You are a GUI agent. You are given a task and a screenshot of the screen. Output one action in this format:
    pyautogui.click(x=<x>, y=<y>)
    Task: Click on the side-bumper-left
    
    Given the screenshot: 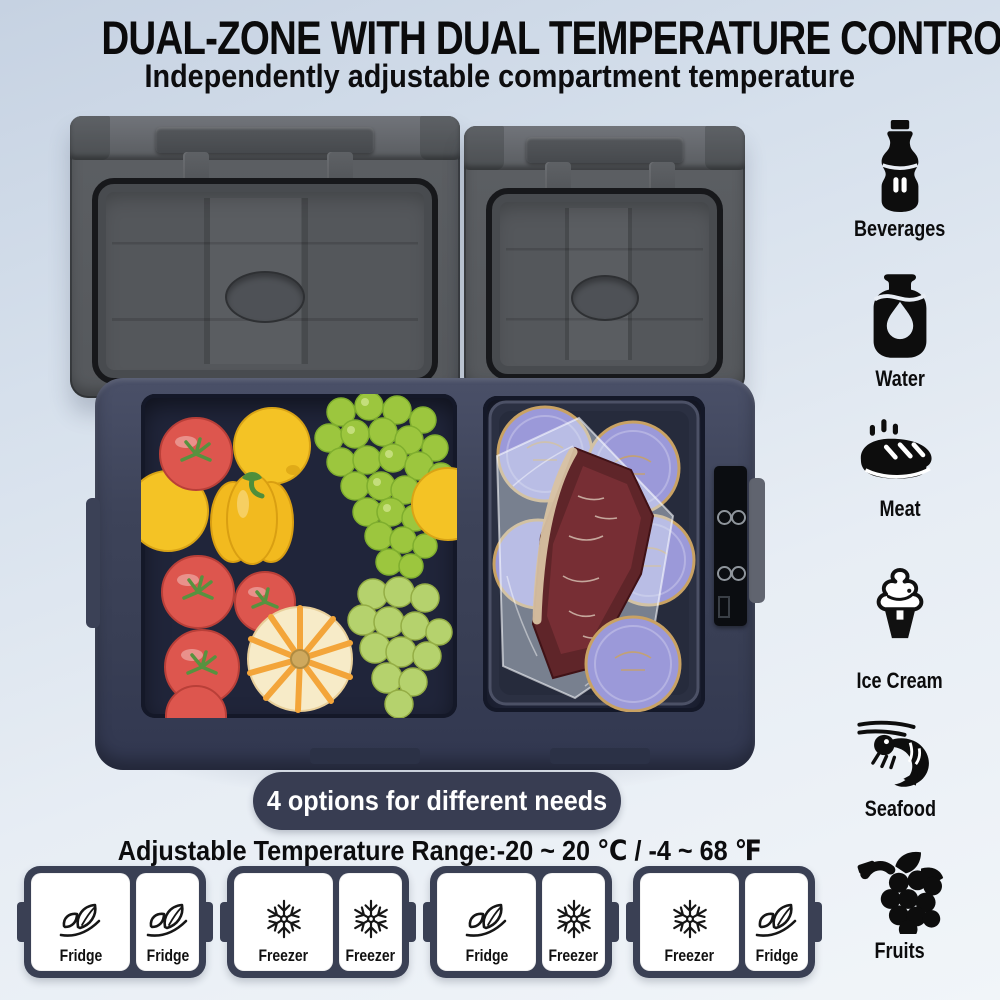 What is the action you would take?
    pyautogui.click(x=93, y=563)
    